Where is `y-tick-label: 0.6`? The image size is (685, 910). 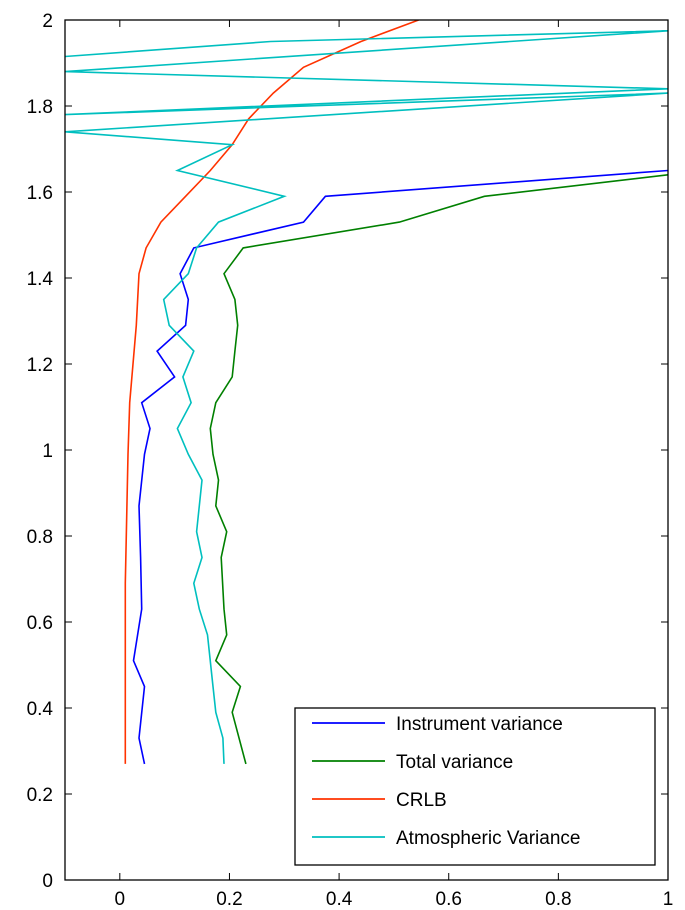 y-tick-label: 0.6 is located at coordinates (40, 623).